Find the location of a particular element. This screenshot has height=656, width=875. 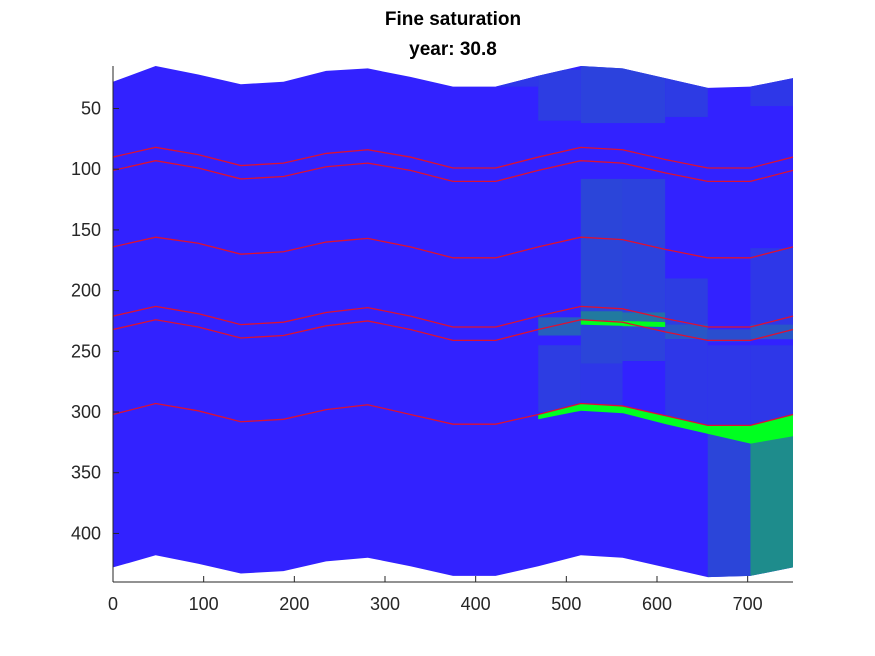

y-tick-label: 400 is located at coordinates (86, 533).